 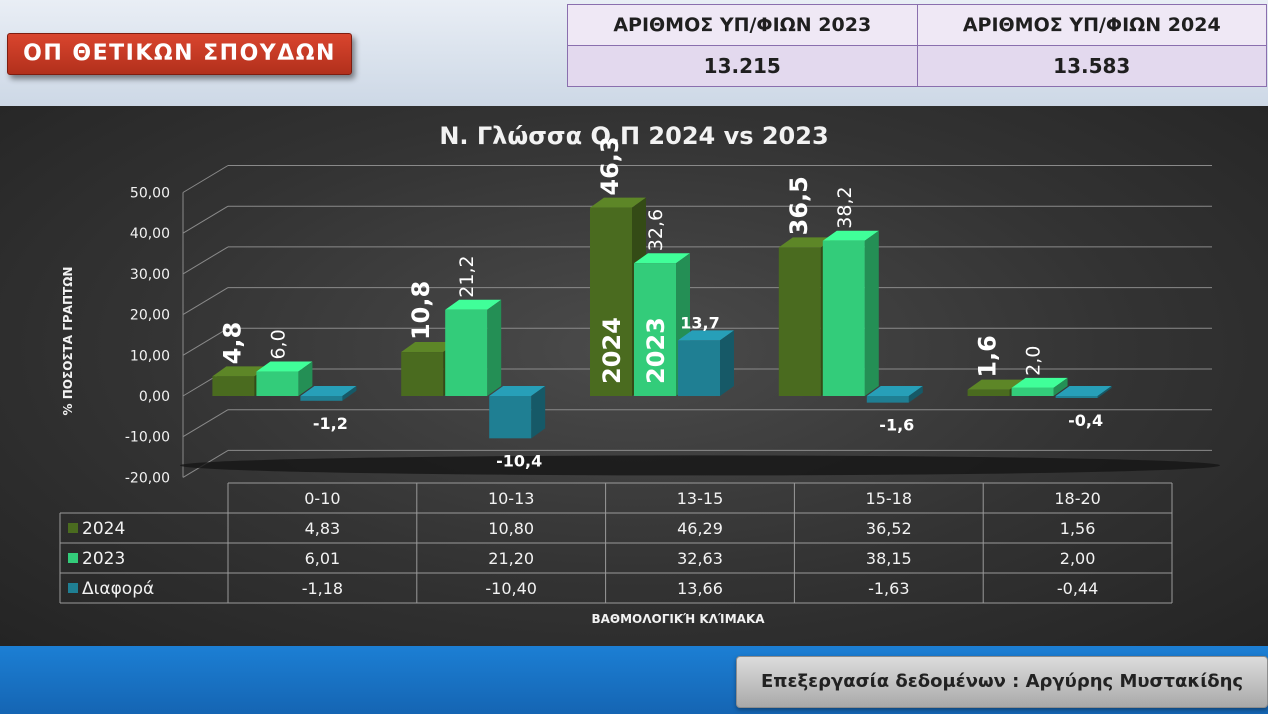 I want to click on y-tick-label: -20,00, so click(x=147, y=478).